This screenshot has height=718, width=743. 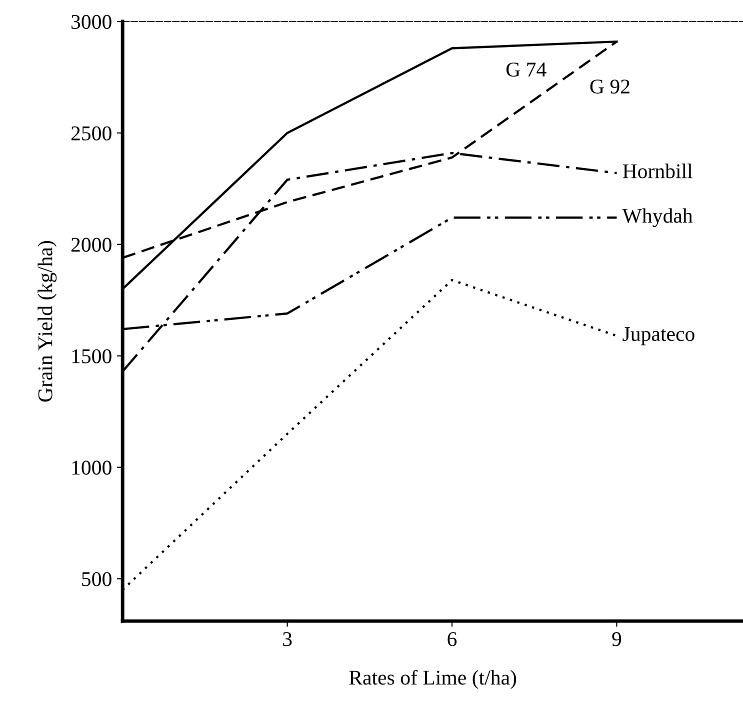 I want to click on y-tick-label: 2500, so click(x=91, y=133).